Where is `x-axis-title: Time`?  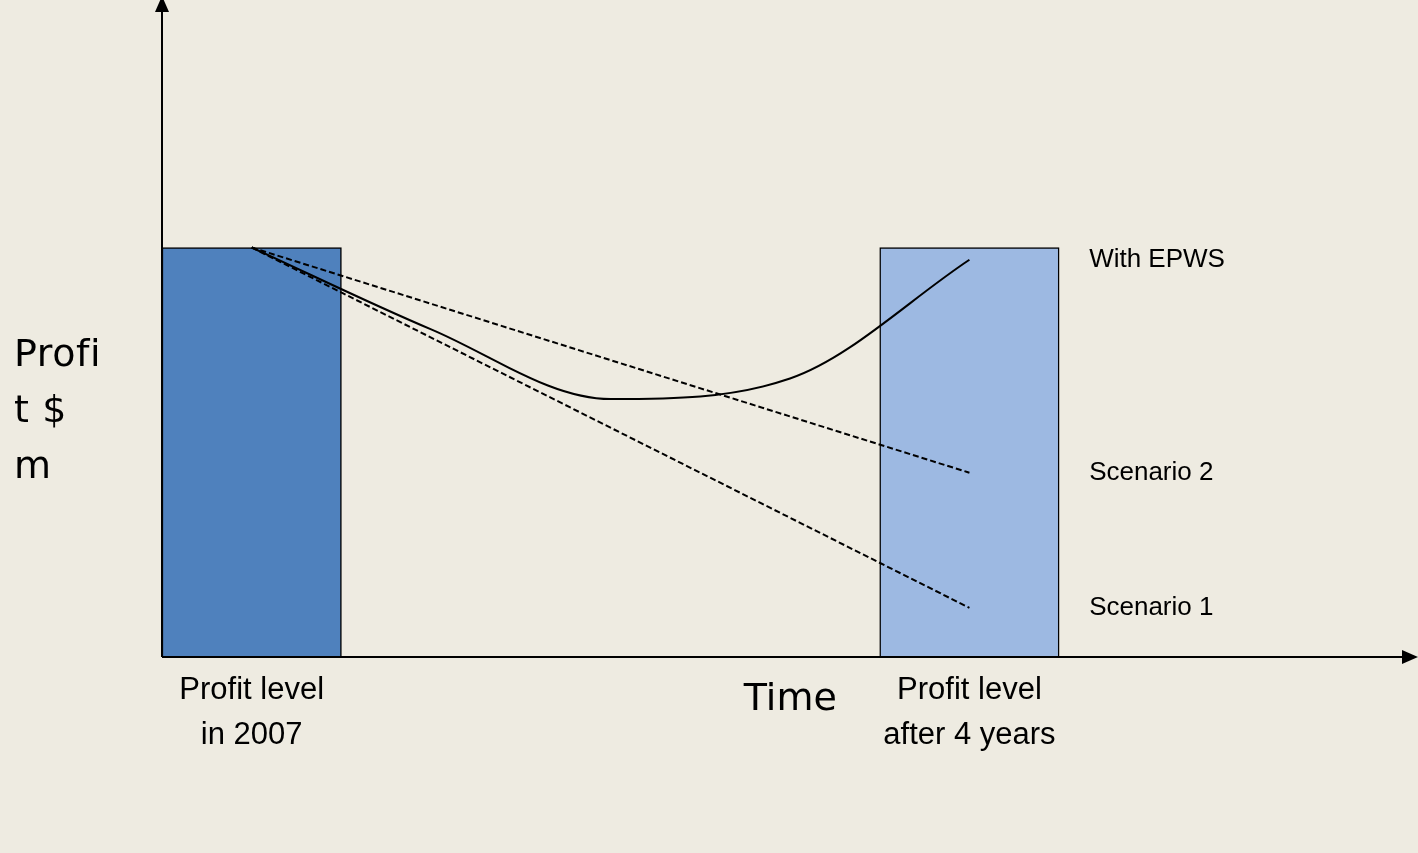 x-axis-title: Time is located at coordinates (790, 697).